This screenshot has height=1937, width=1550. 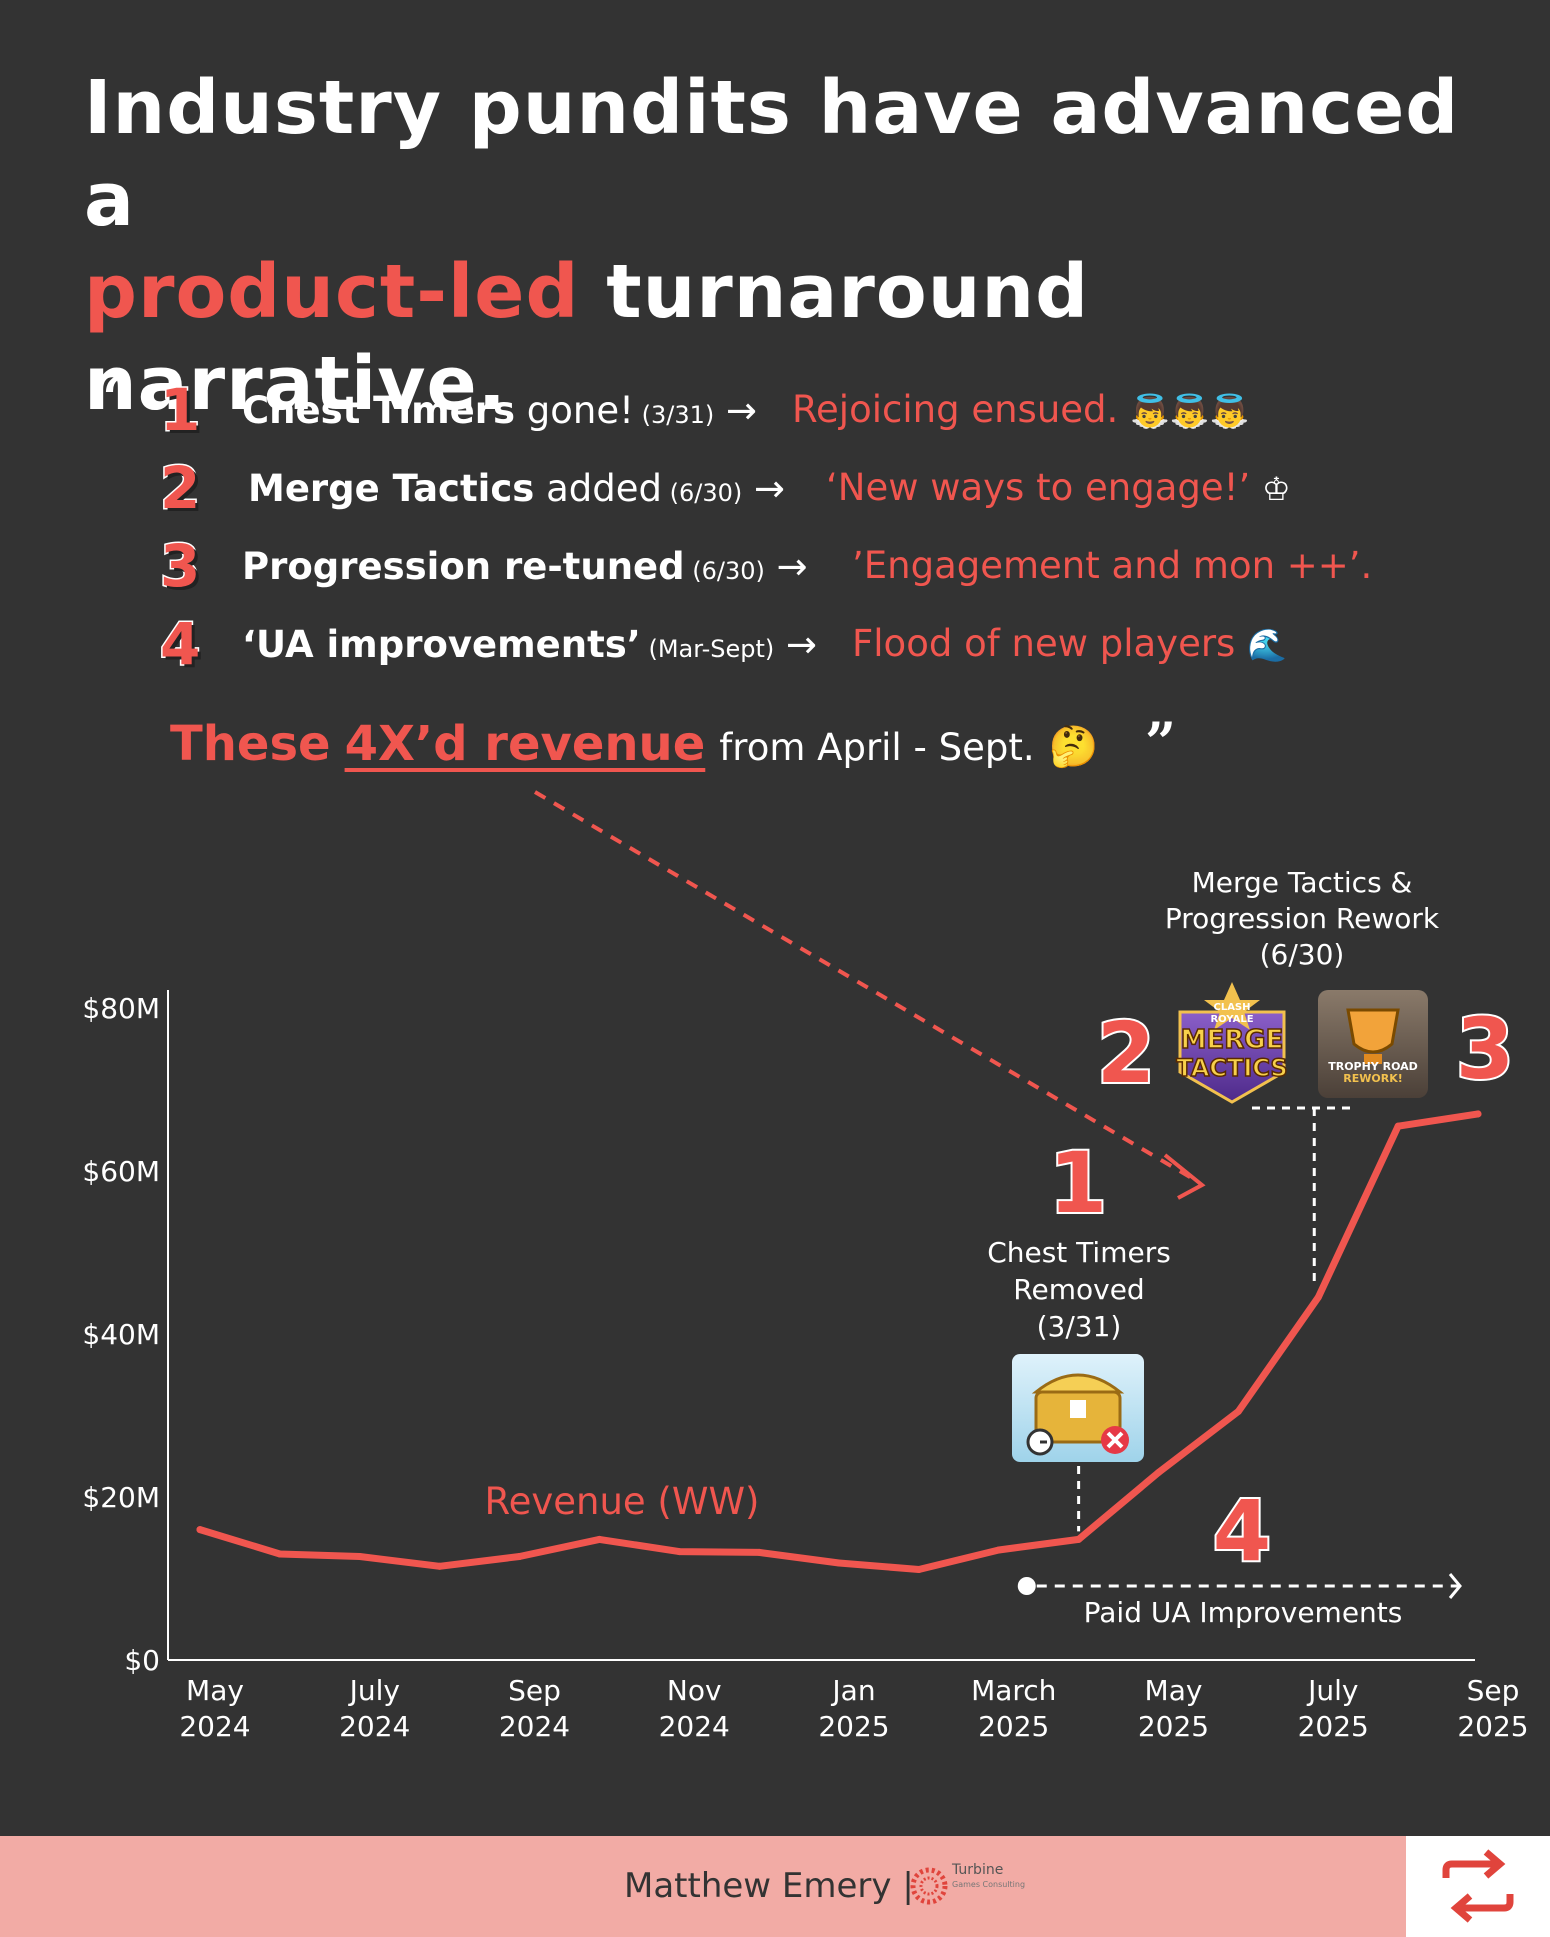 What do you see at coordinates (1302, 954) in the screenshot?
I see `merge-title-line3: (6/30)` at bounding box center [1302, 954].